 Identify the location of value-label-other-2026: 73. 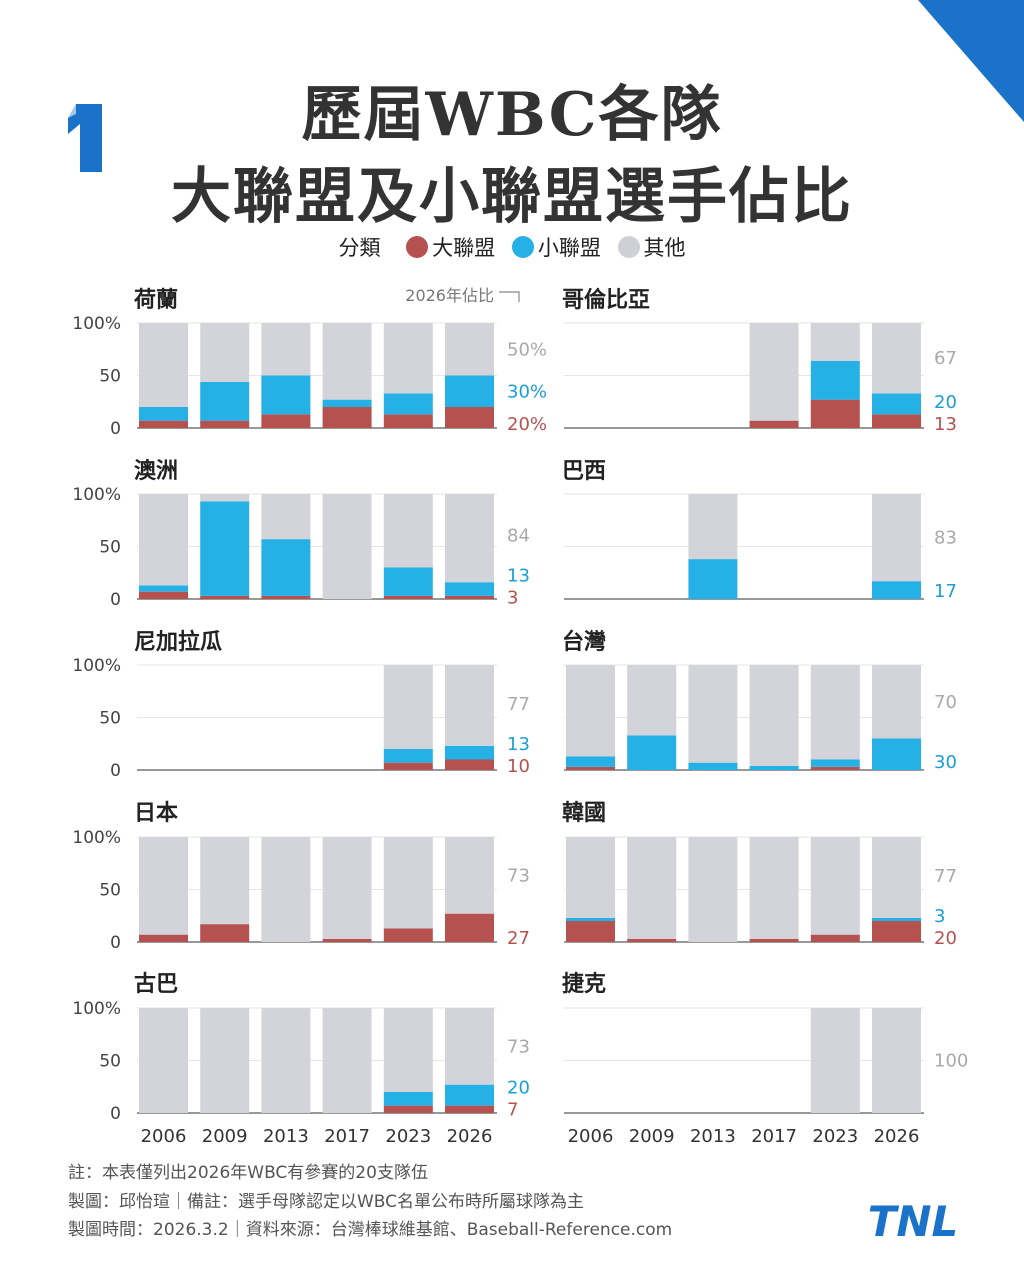
(518, 875).